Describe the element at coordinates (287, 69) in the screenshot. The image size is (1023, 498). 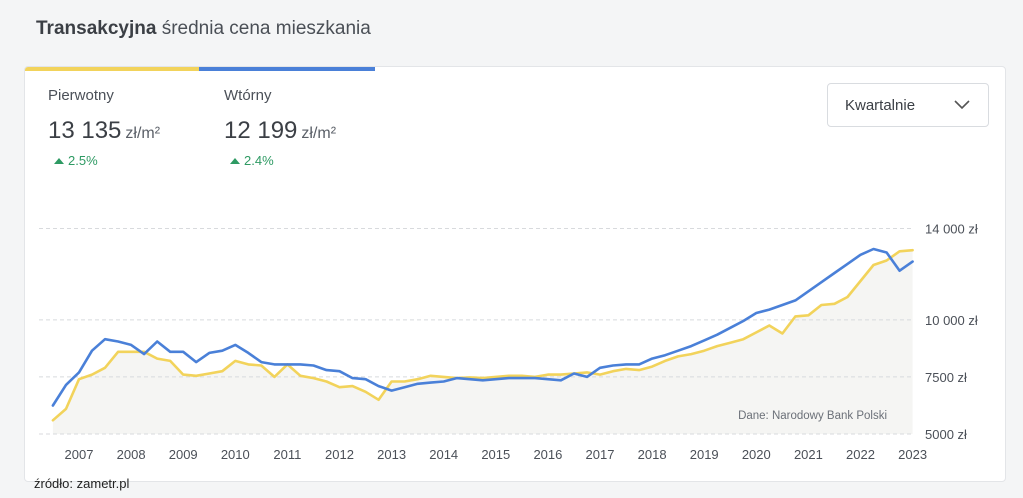
I see `tab-indicator-wtorny` at that location.